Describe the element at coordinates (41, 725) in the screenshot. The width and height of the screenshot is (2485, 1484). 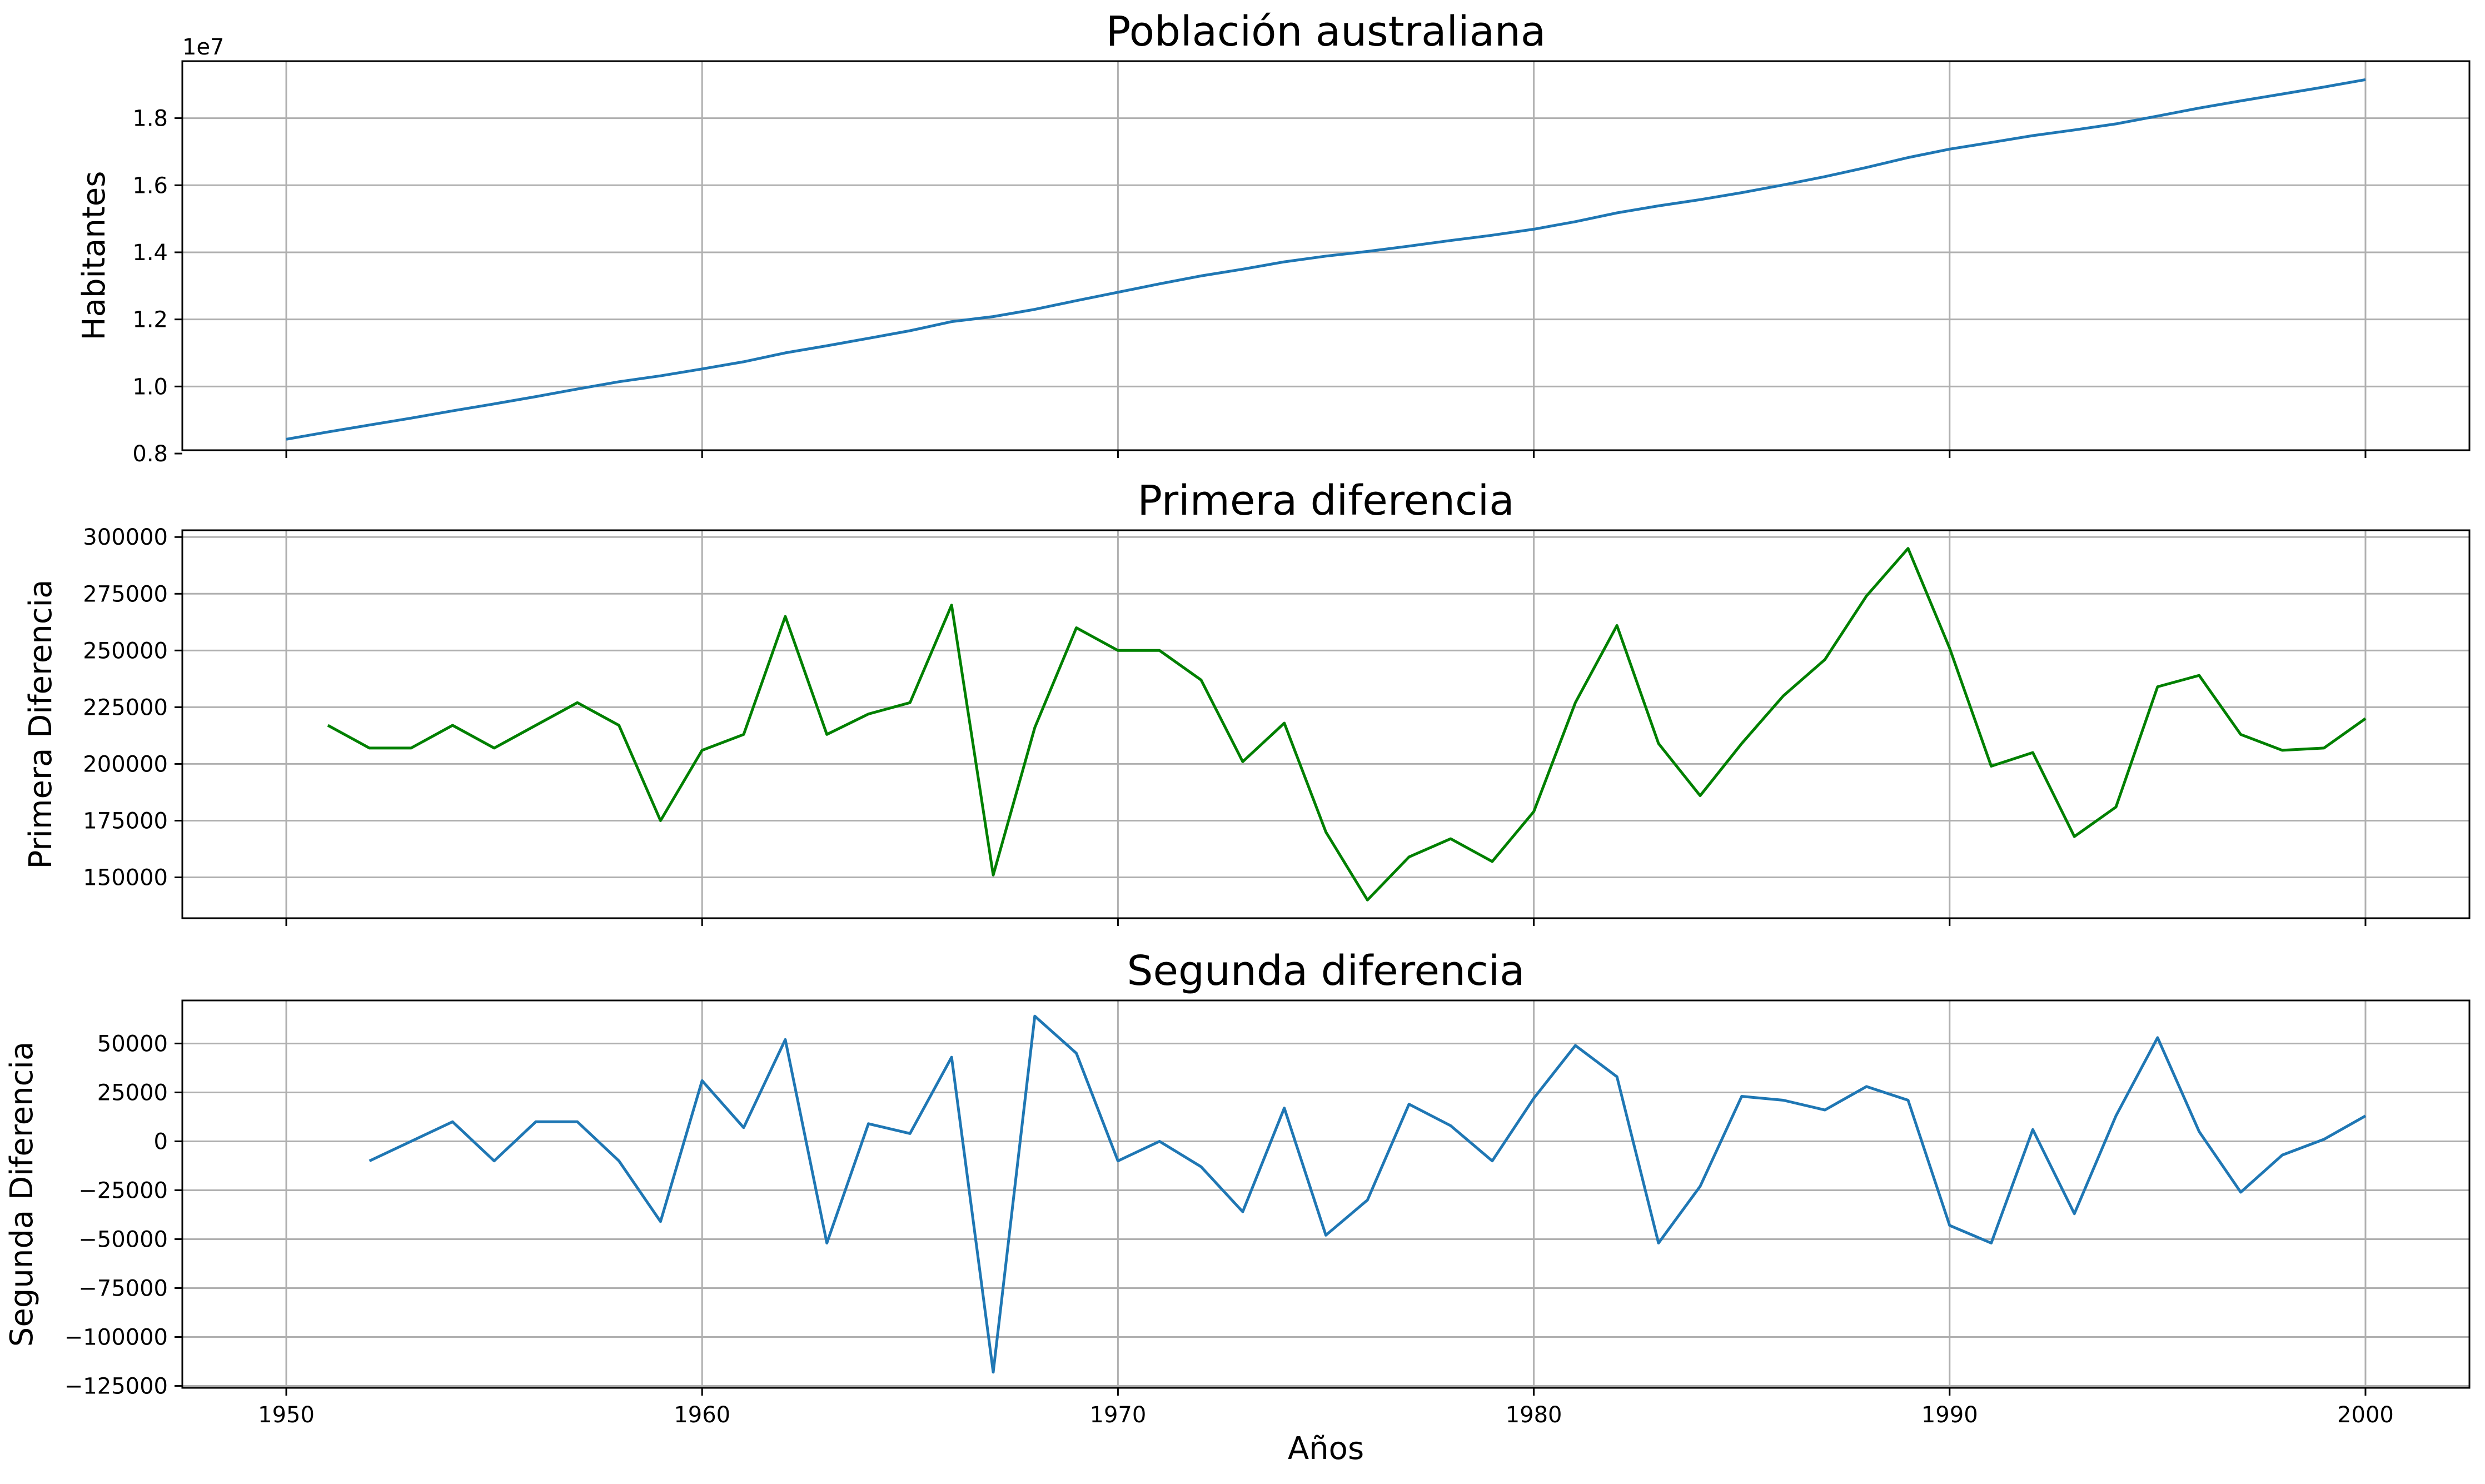
I see `y-axis-label: Primera Diferencia` at that location.